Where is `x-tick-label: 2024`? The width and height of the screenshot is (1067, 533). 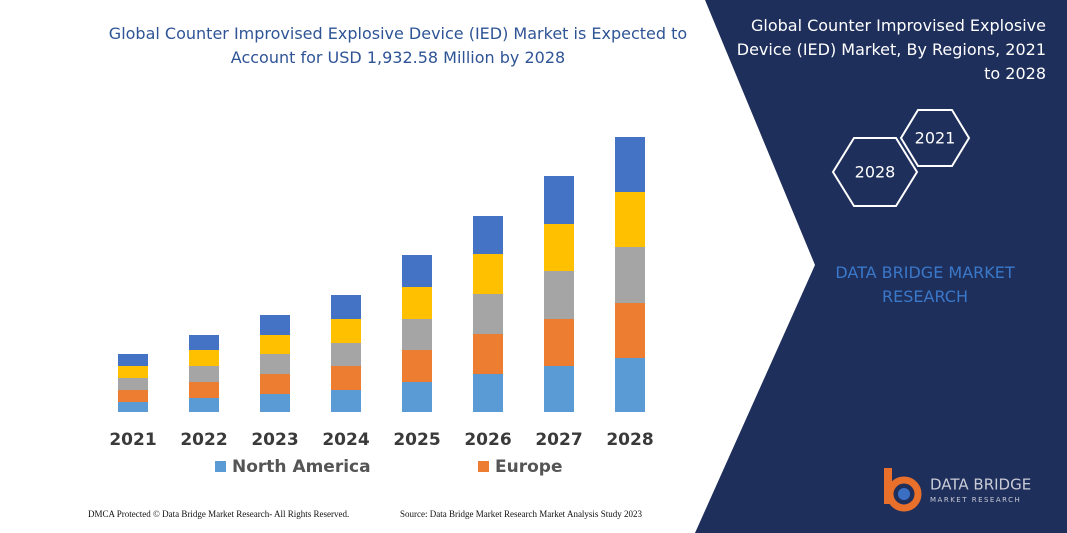 x-tick-label: 2024 is located at coordinates (345, 440).